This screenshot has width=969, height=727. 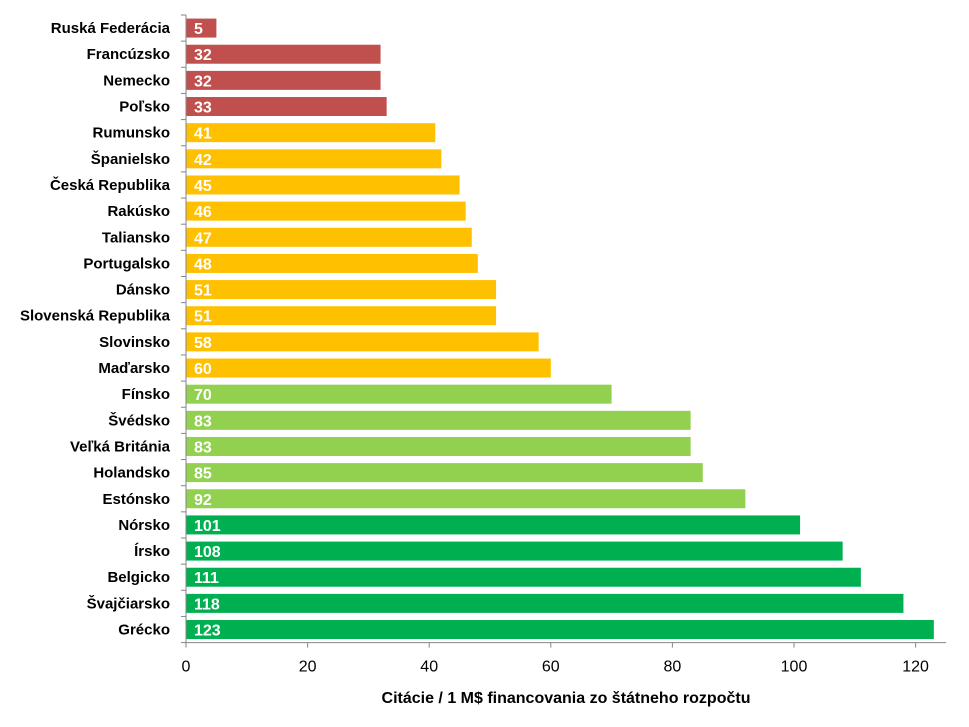 What do you see at coordinates (203, 186) in the screenshot?
I see `value-label: 45` at bounding box center [203, 186].